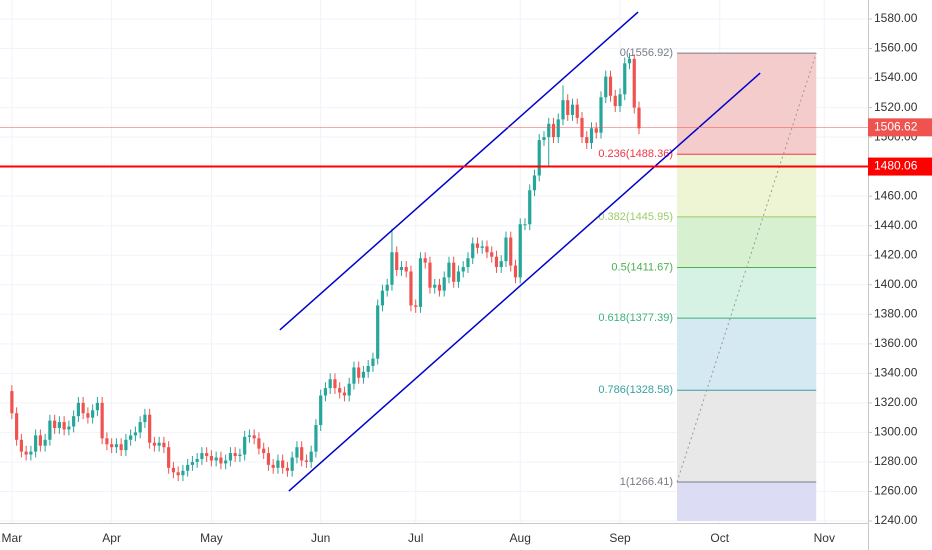  Describe the element at coordinates (896, 166) in the screenshot. I see `price-label: 1480.06` at that location.